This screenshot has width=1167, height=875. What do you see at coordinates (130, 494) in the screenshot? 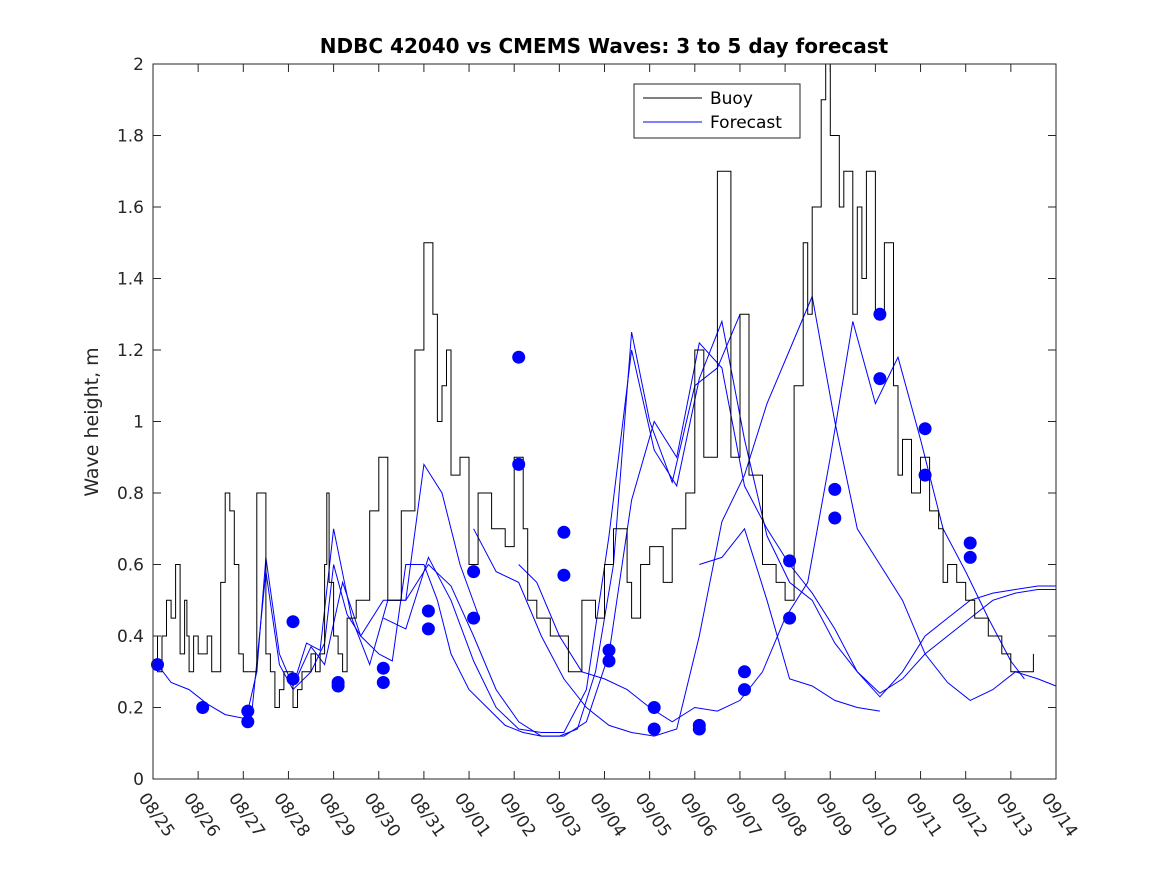
I see `y-tick-label: 0.8` at bounding box center [130, 494].